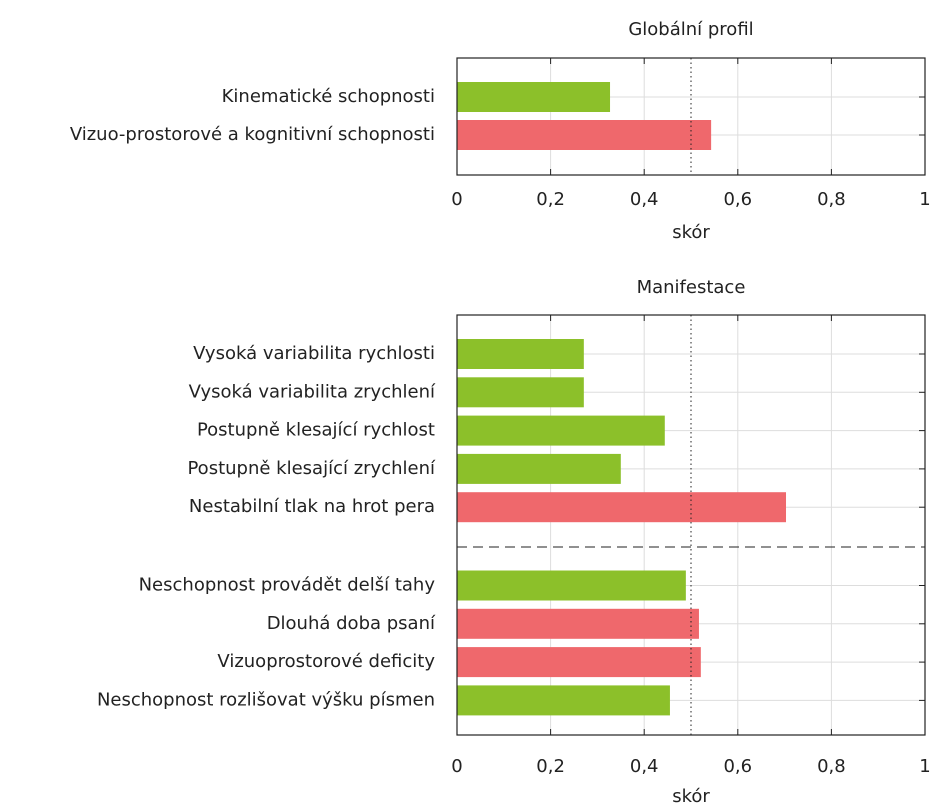  I want to click on y-tick-label: Postupně klesající rychlost, so click(316, 430).